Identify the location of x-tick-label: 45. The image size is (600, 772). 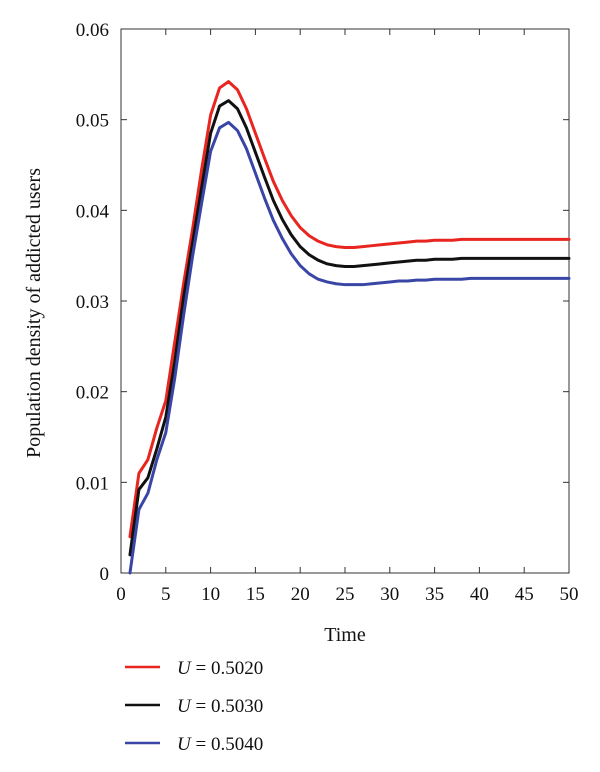
(524, 594).